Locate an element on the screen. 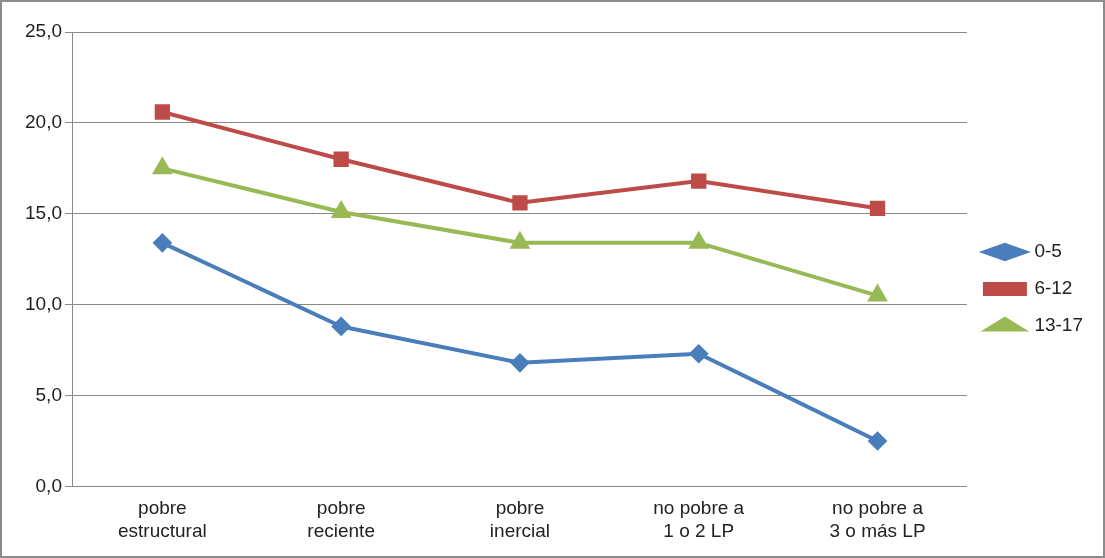 The width and height of the screenshot is (1105, 558). legend-label: 0-5 is located at coordinates (1048, 251).